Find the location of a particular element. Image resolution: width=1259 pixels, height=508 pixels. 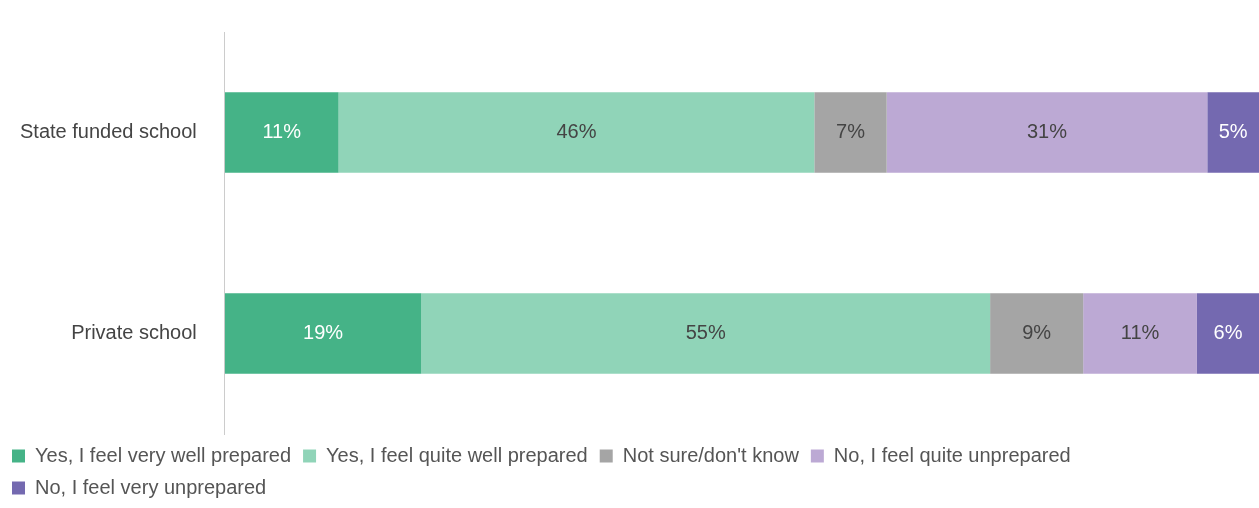

data-label: 31% is located at coordinates (1047, 131).